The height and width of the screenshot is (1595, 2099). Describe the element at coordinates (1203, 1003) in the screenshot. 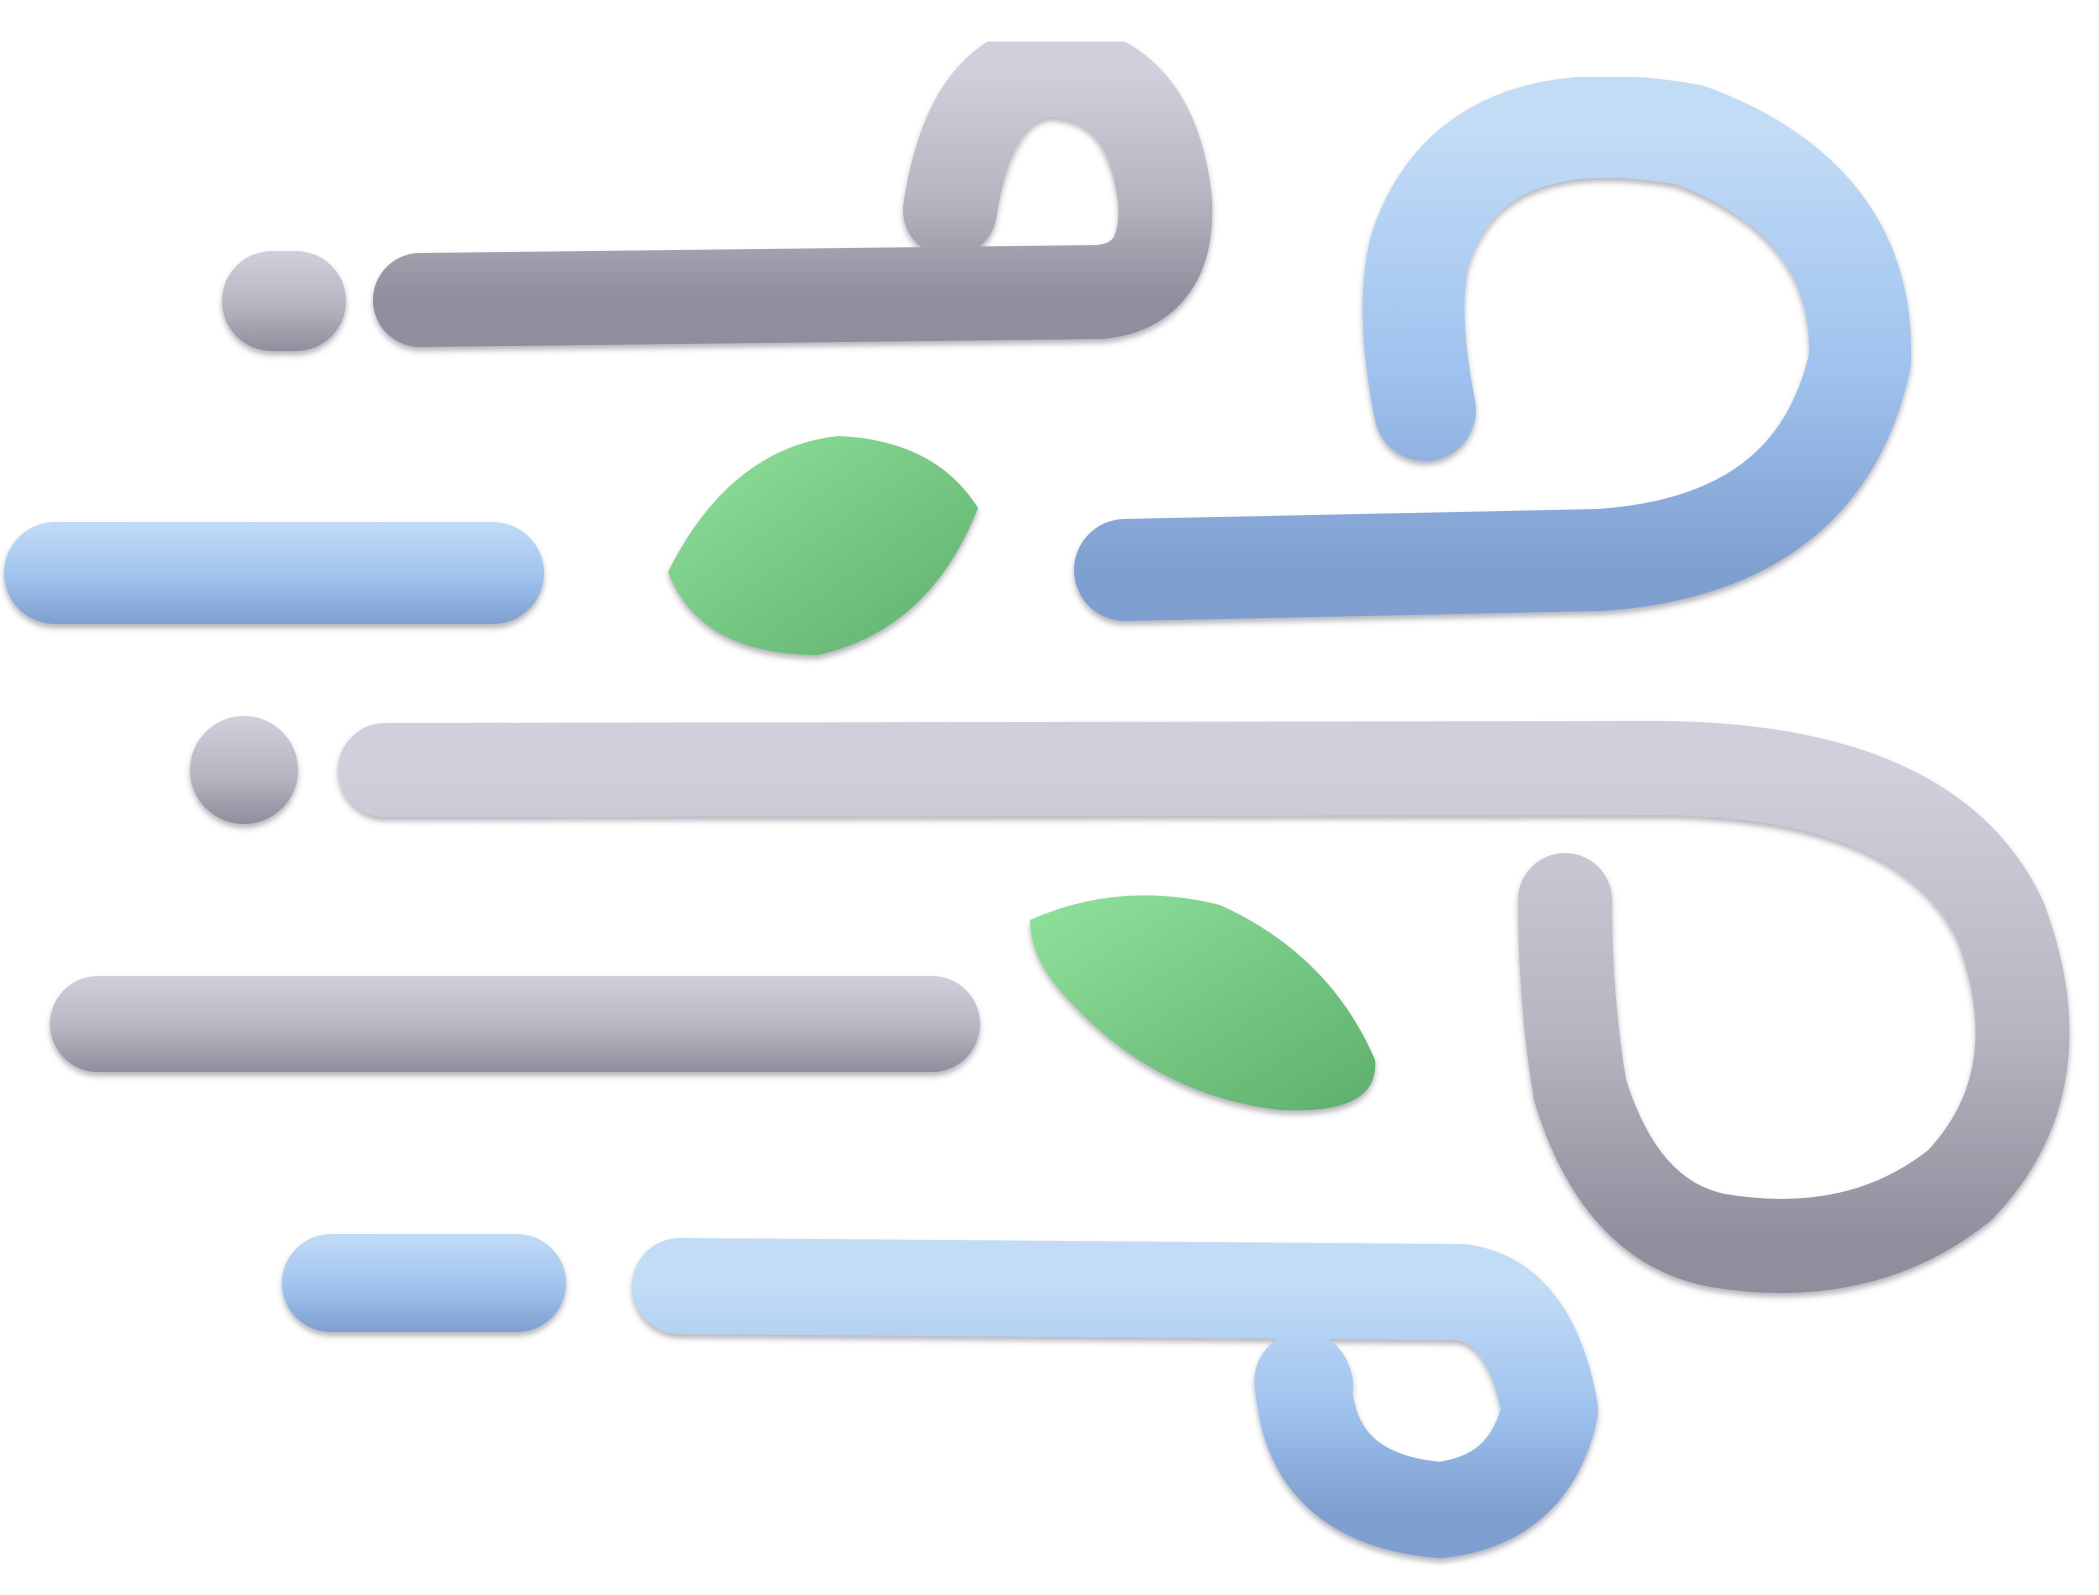

I see `leaf-lower` at that location.